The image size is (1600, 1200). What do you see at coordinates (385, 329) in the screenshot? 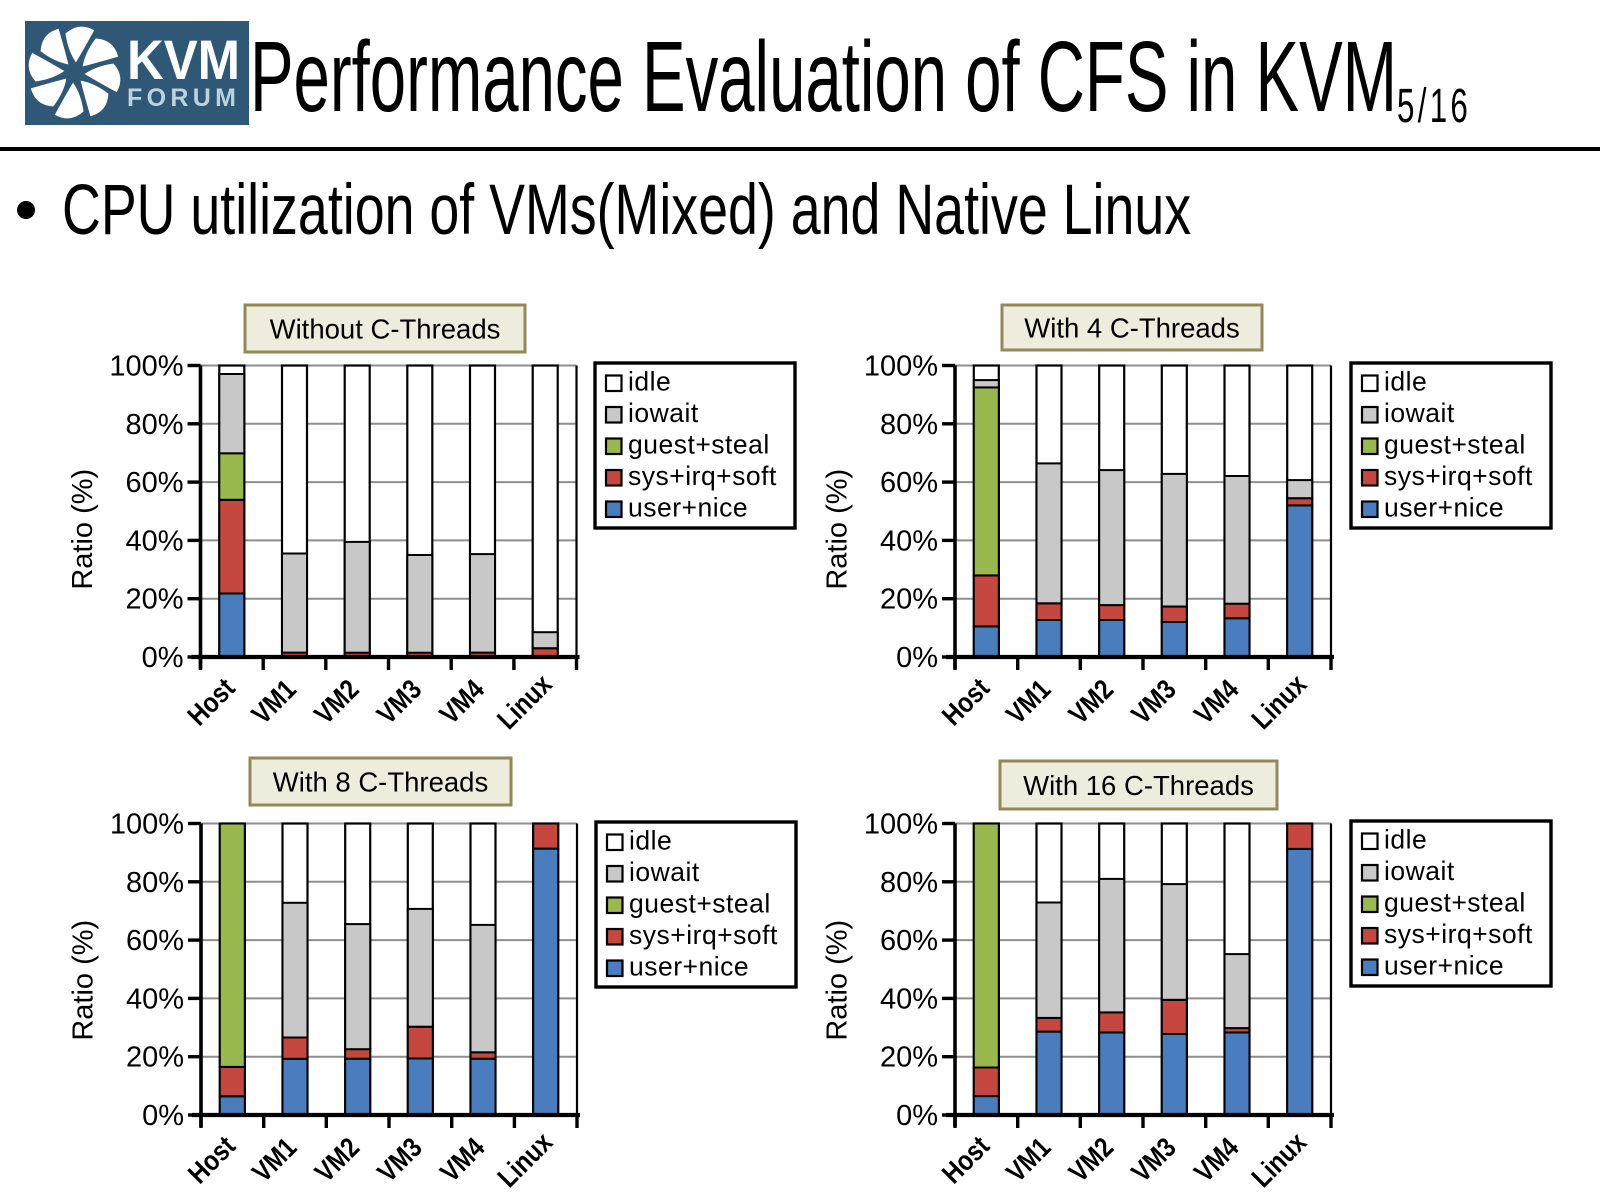
I see `svg-text: Without C-Threads` at bounding box center [385, 329].